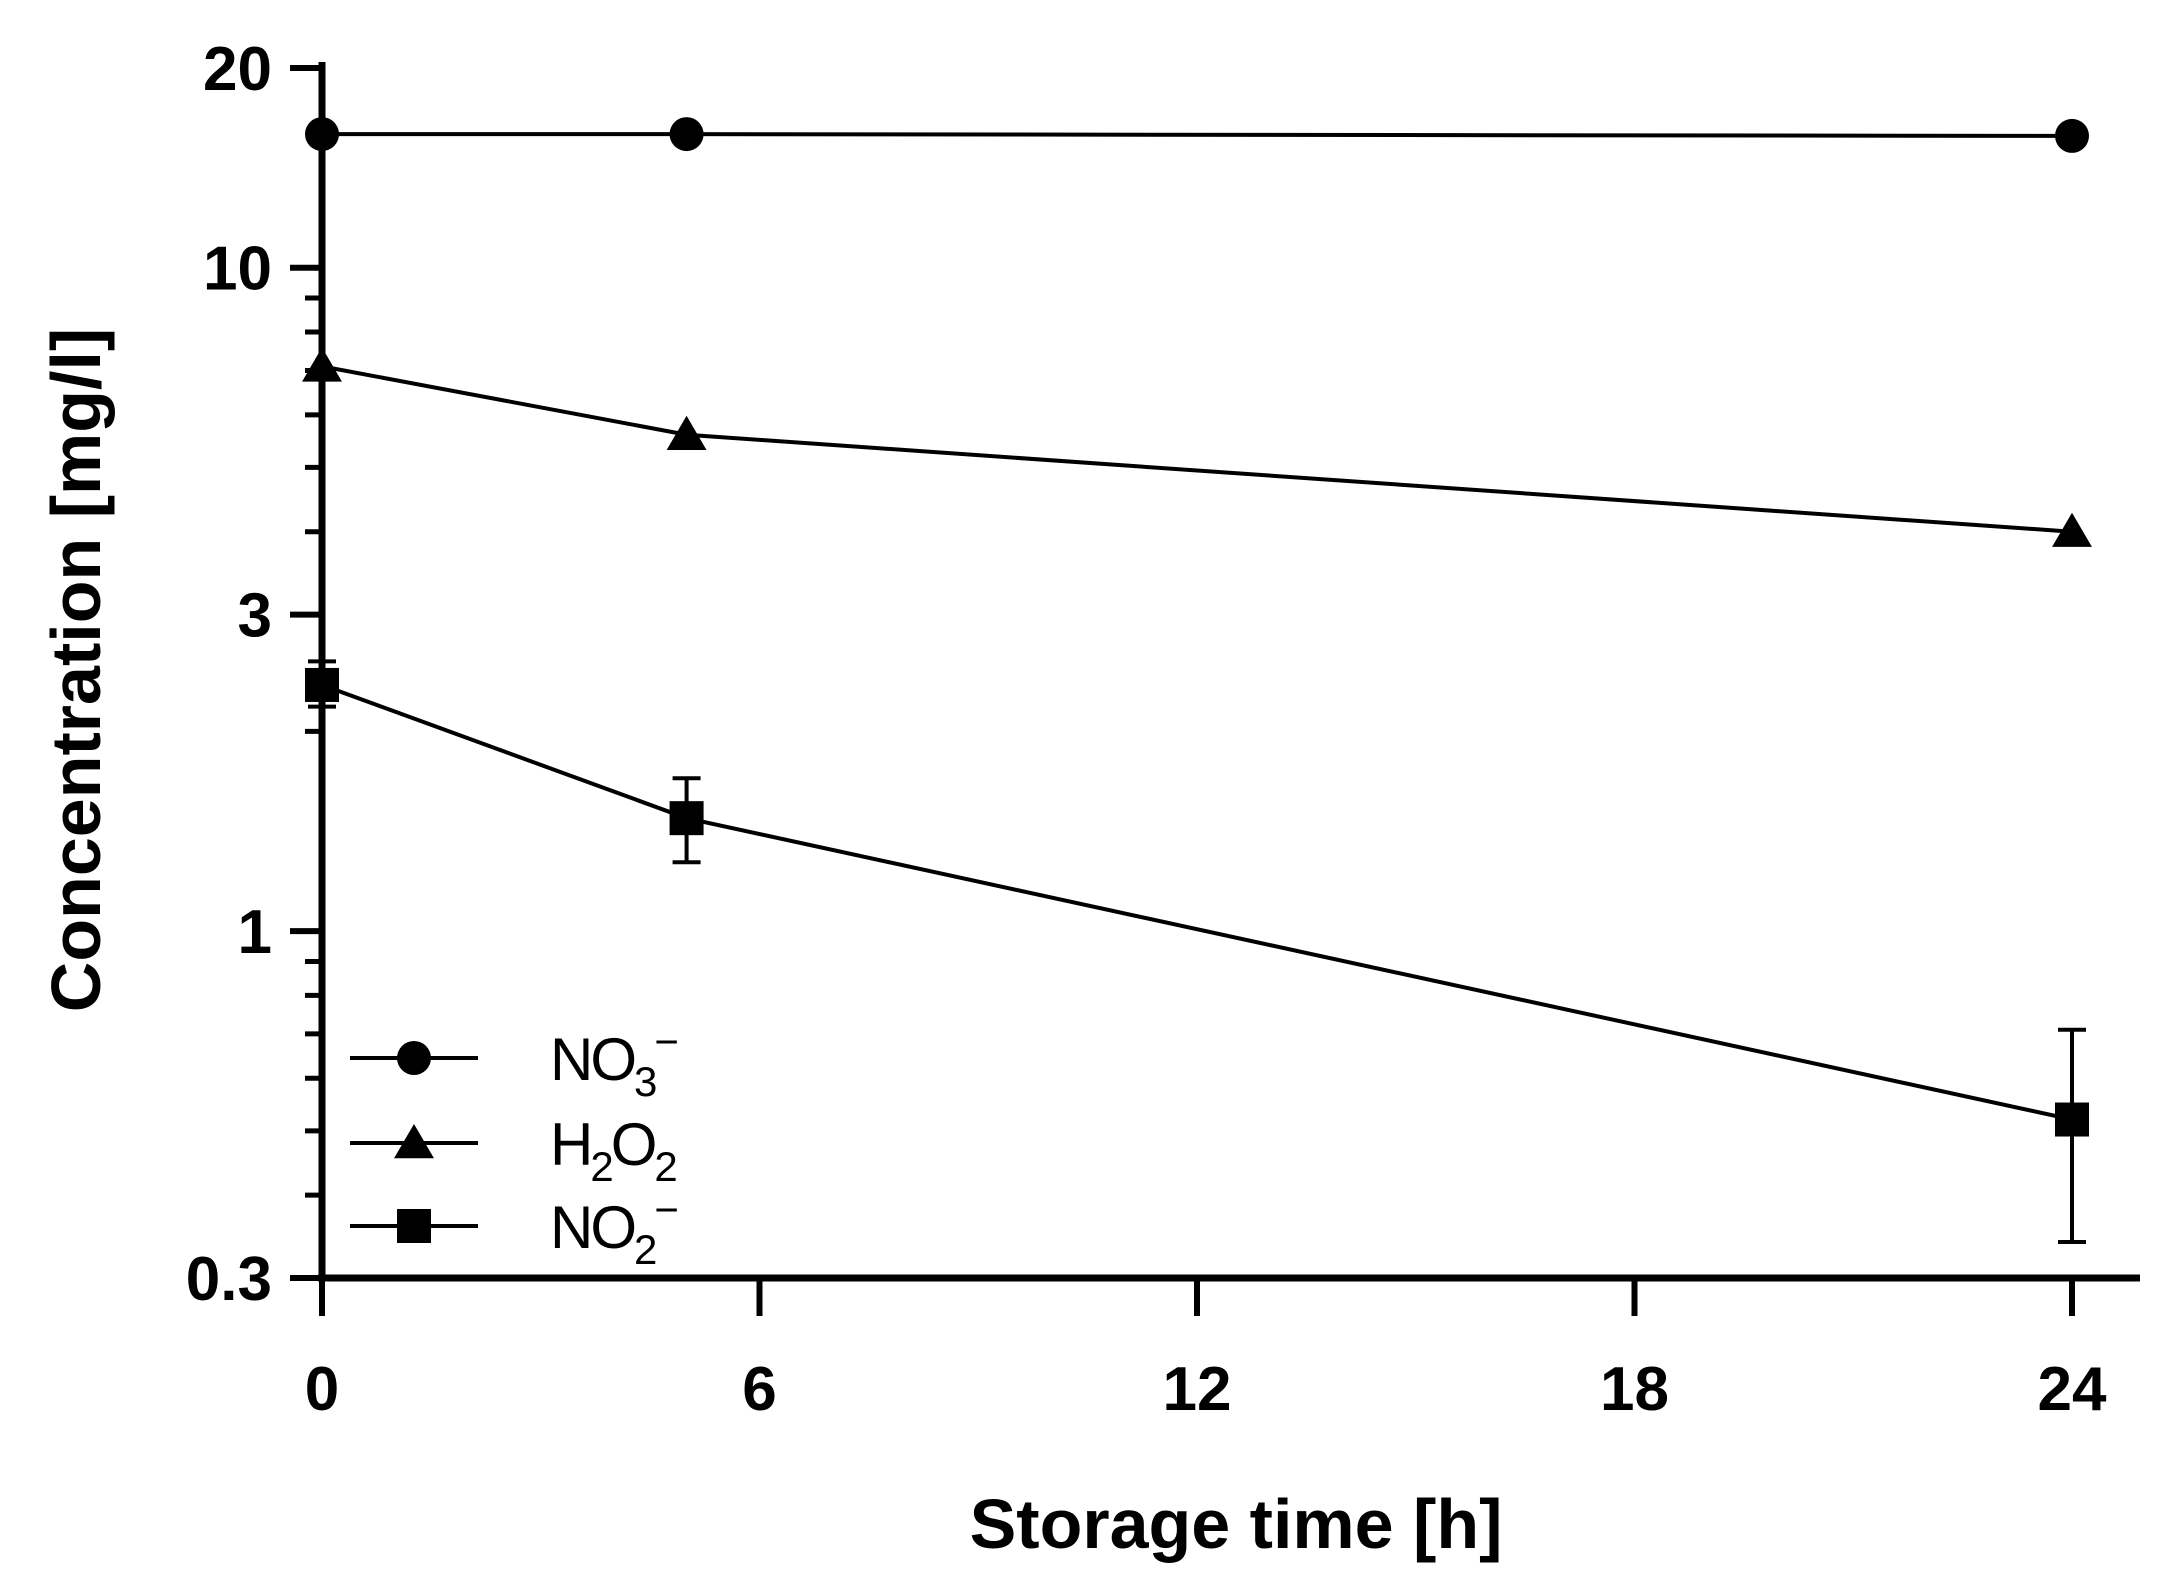 The image size is (2160, 1582). I want to click on legend-marker-h2o2, so click(414, 1141).